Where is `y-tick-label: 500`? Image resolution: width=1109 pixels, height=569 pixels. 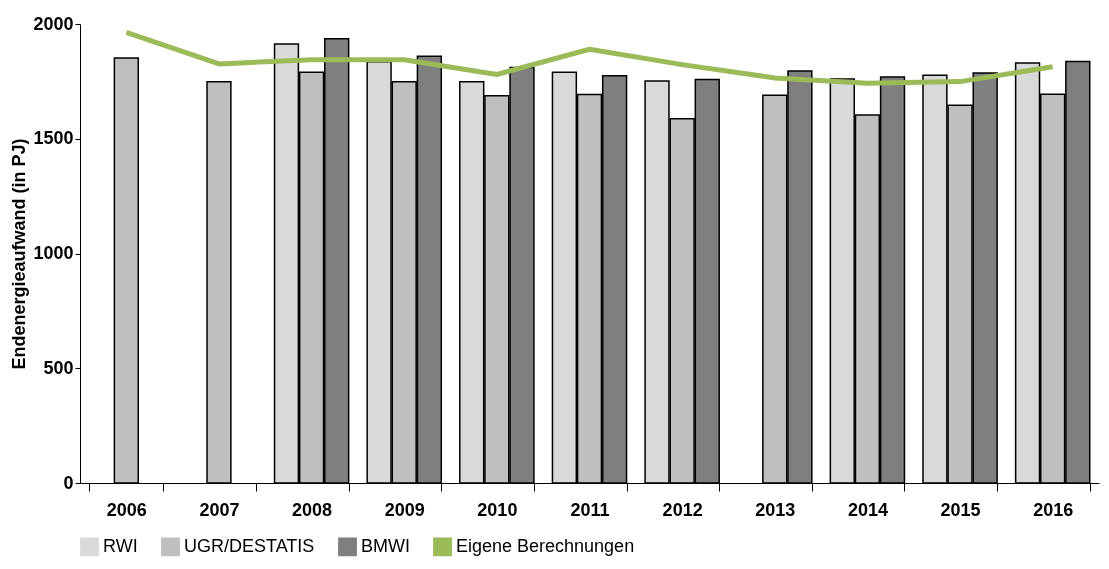 y-tick-label: 500 is located at coordinates (58, 367).